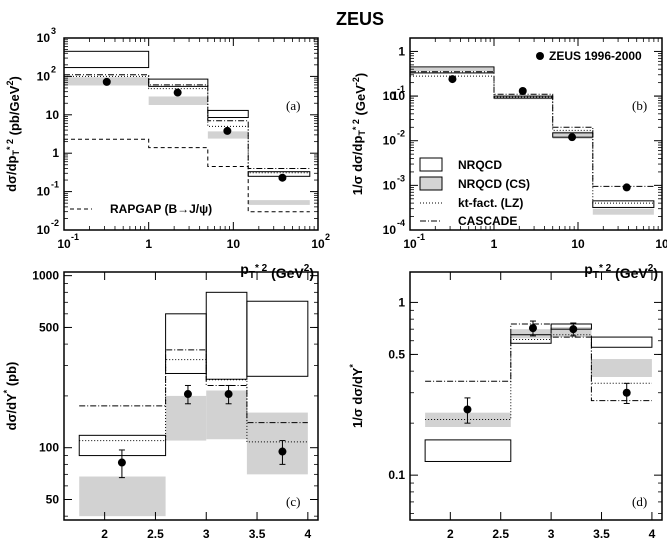 The image size is (667, 545). I want to click on panel-label: (d), so click(639, 501).